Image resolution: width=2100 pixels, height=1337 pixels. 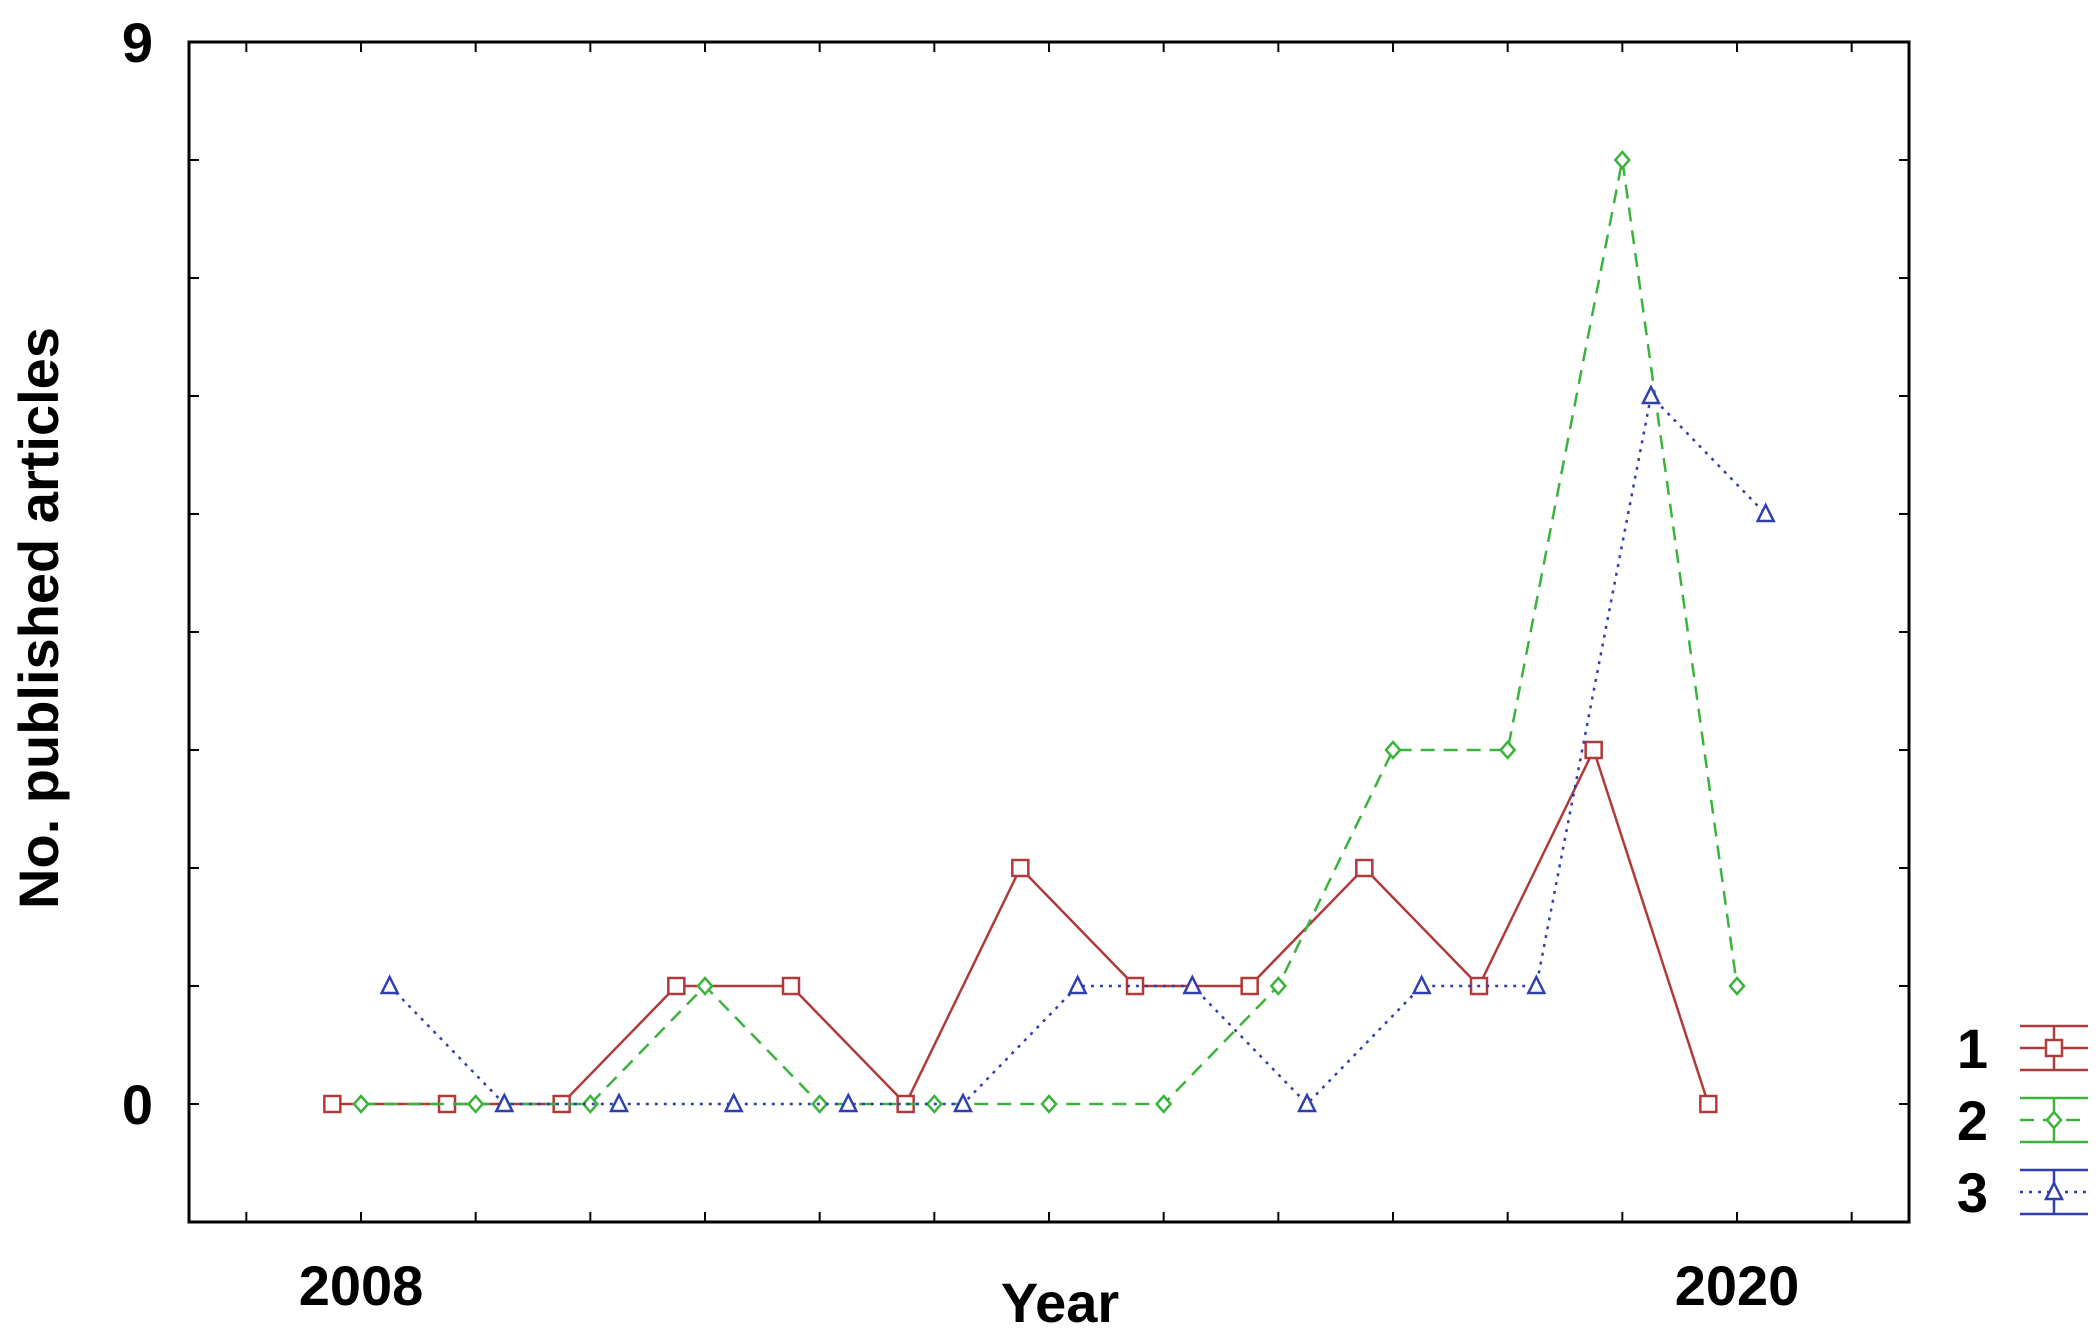 What do you see at coordinates (1972, 1120) in the screenshot?
I see `legend-label: 2` at bounding box center [1972, 1120].